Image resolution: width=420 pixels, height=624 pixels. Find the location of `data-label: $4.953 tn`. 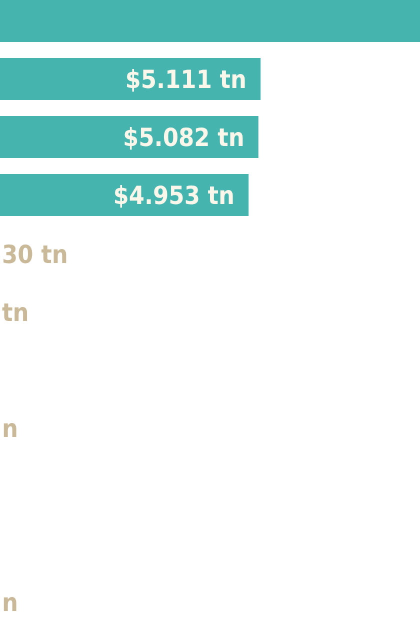

data-label: $4.953 tn is located at coordinates (174, 195).